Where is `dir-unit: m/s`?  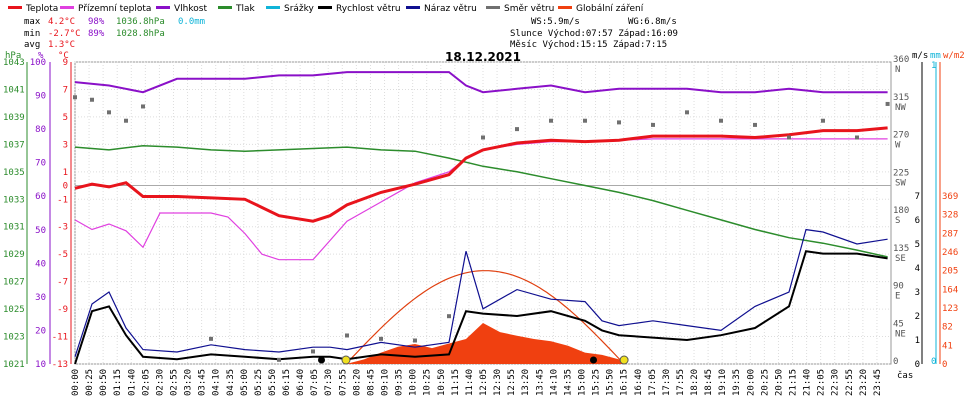 dir-unit: m/s is located at coordinates (920, 56).